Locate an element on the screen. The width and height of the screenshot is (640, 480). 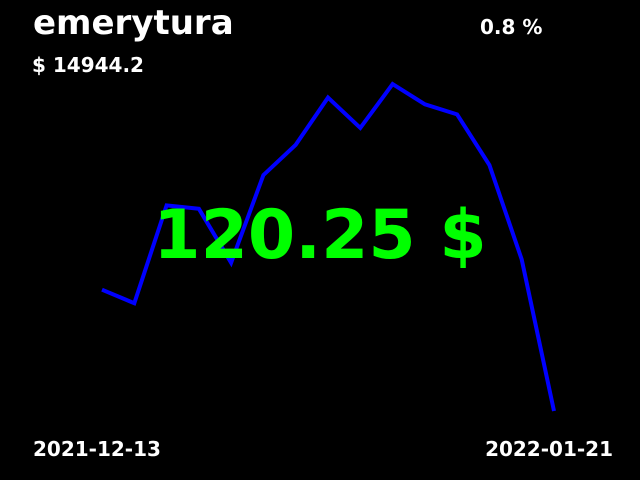
balance-value: $ 14944.2 is located at coordinates (88, 65).